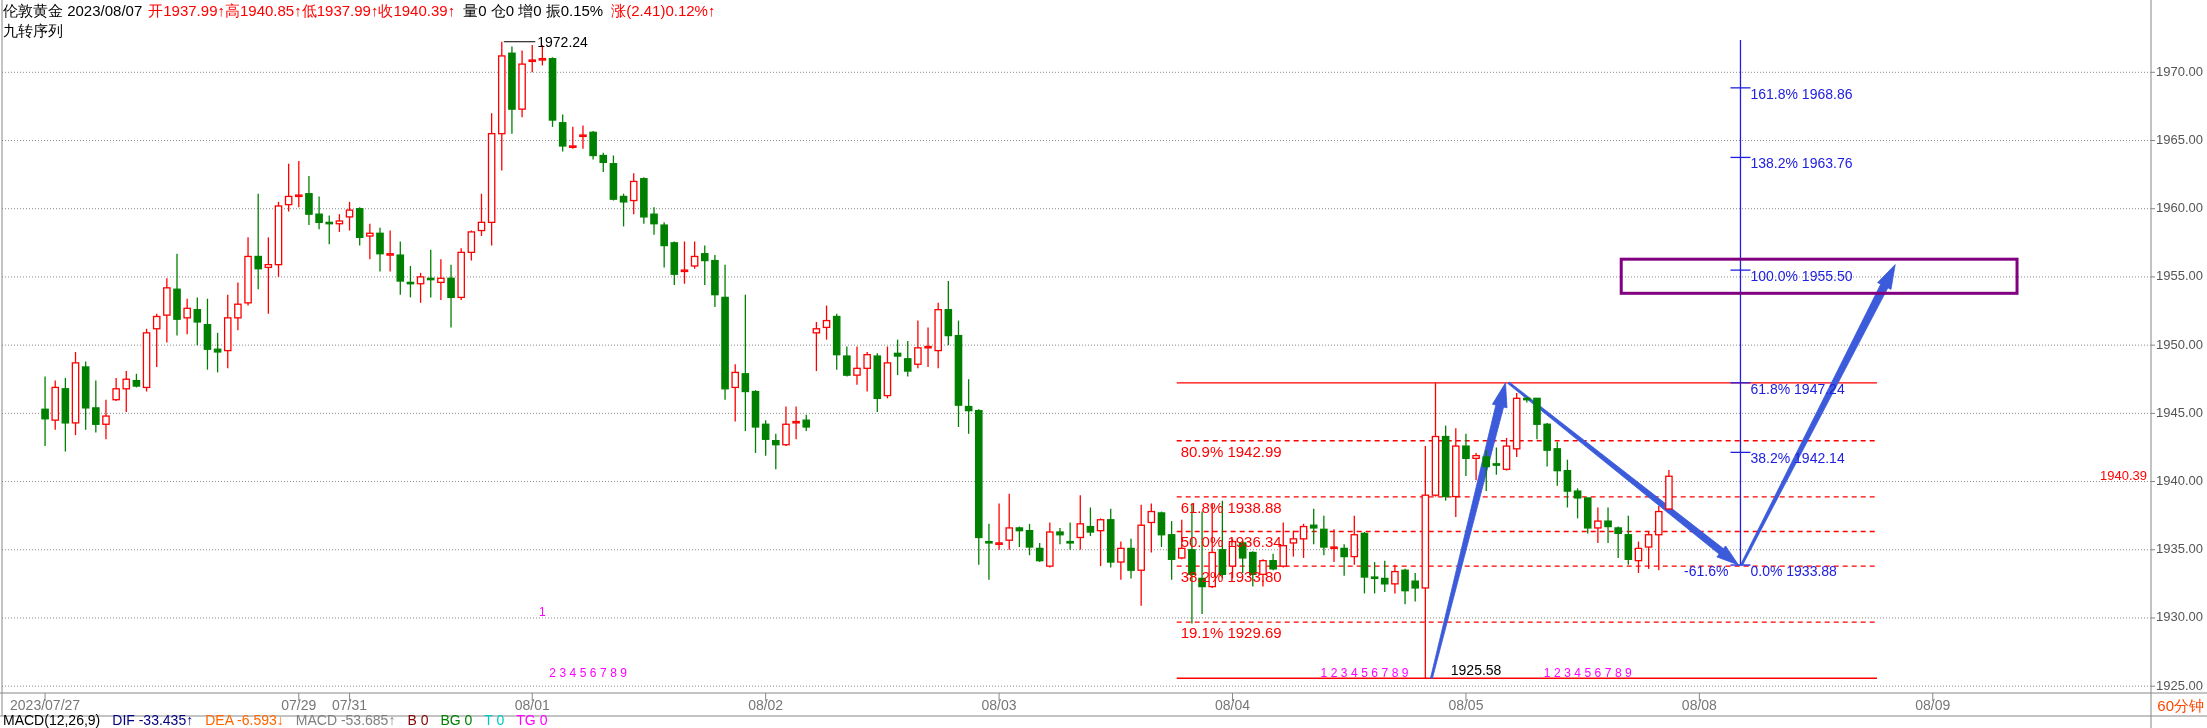 This screenshot has width=2207, height=728. I want to click on ref-line-label: 100.0% 1955.50, so click(1801, 276).